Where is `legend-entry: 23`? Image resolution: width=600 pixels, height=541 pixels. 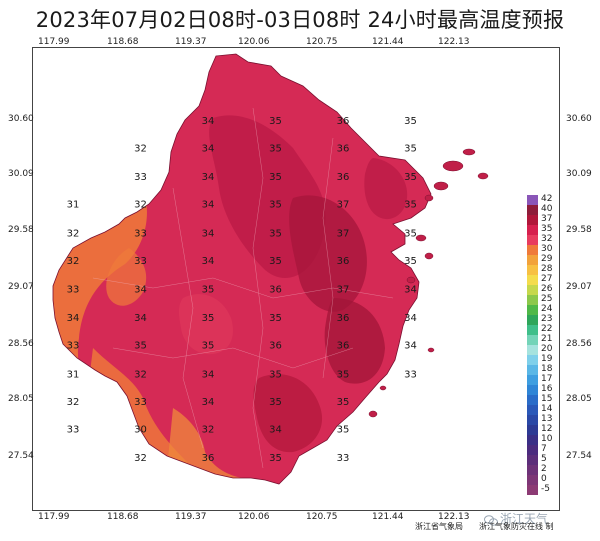 legend-entry: 23 is located at coordinates (546, 321).